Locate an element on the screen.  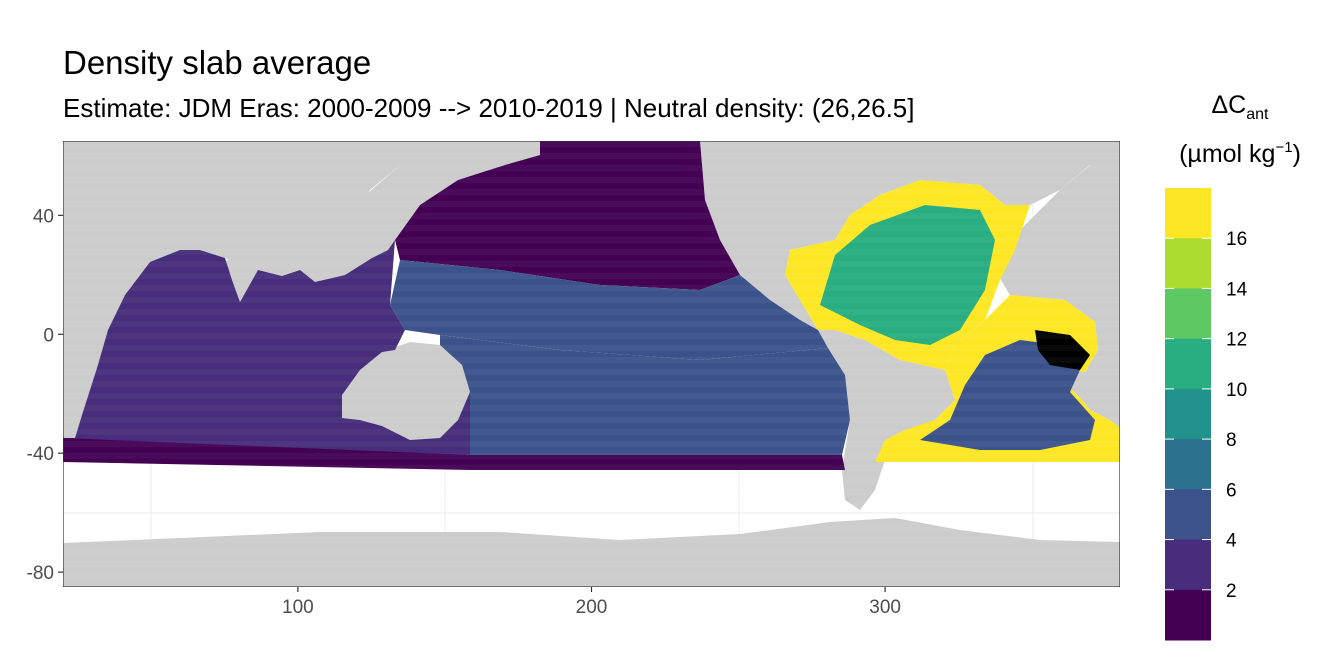
legend-unit-main: (µmol kg is located at coordinates (1227, 154).